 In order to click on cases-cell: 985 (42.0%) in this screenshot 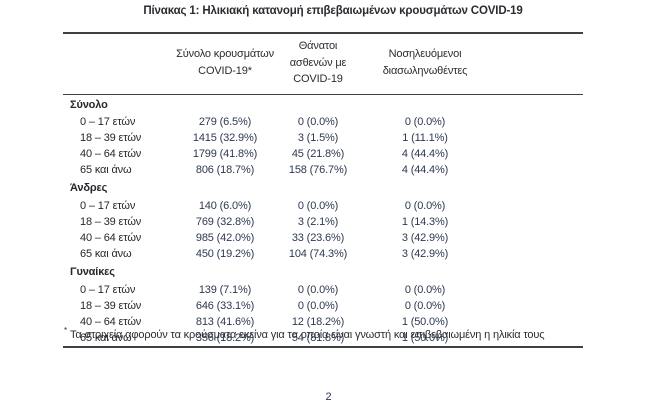, I will do `click(225, 238)`.